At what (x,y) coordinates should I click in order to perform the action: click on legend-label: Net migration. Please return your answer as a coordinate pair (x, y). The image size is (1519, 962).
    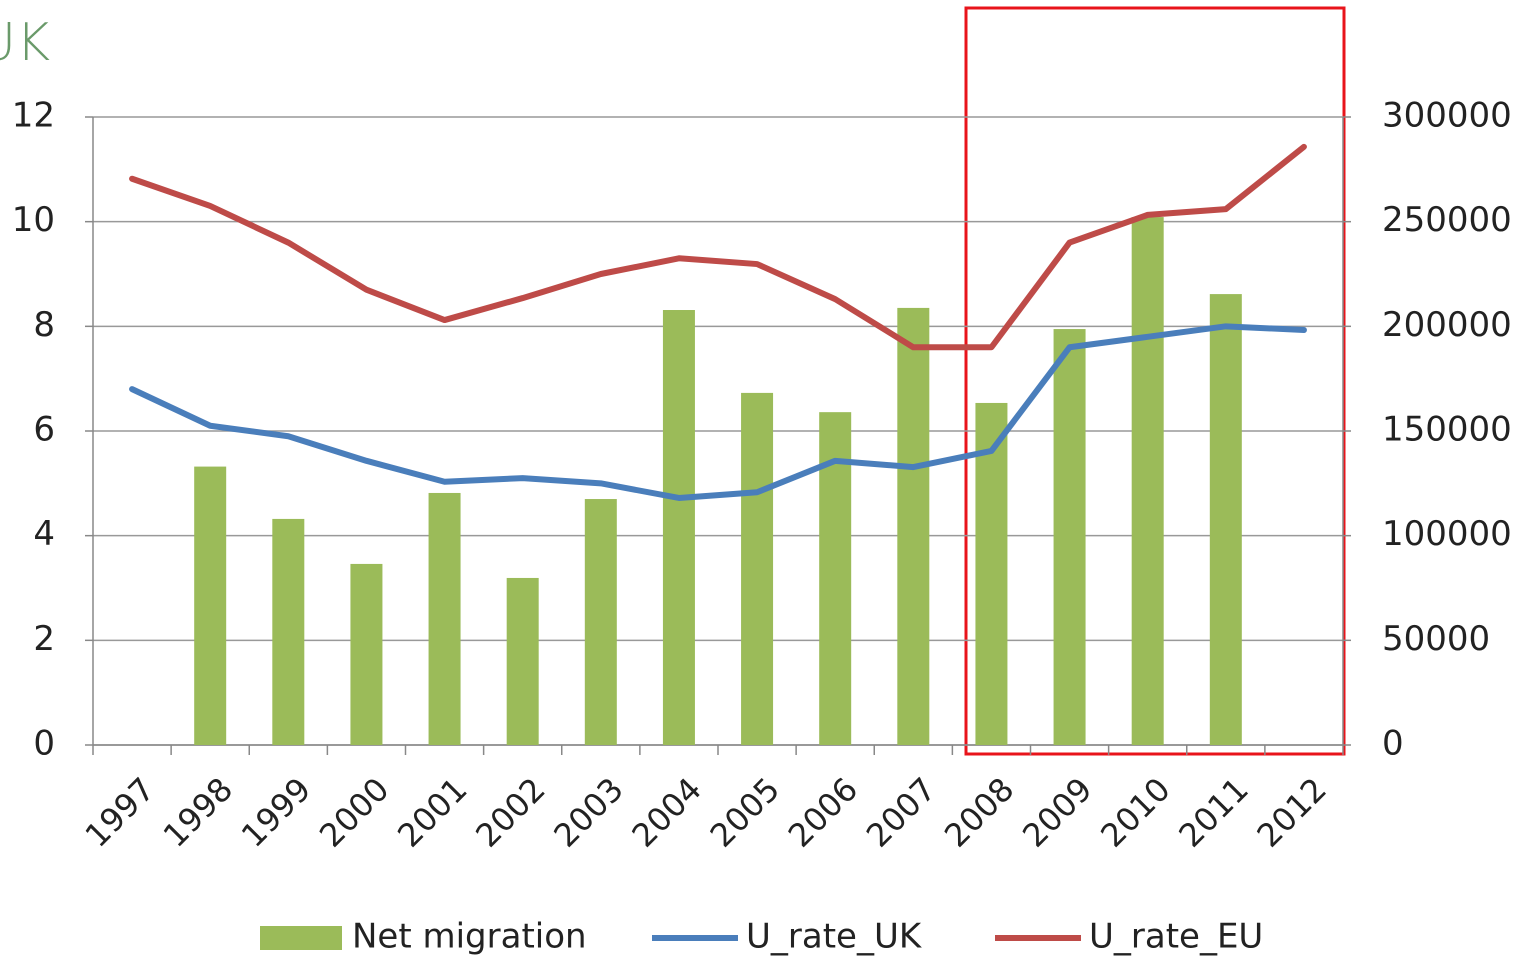
    Looking at the image, I should click on (469, 937).